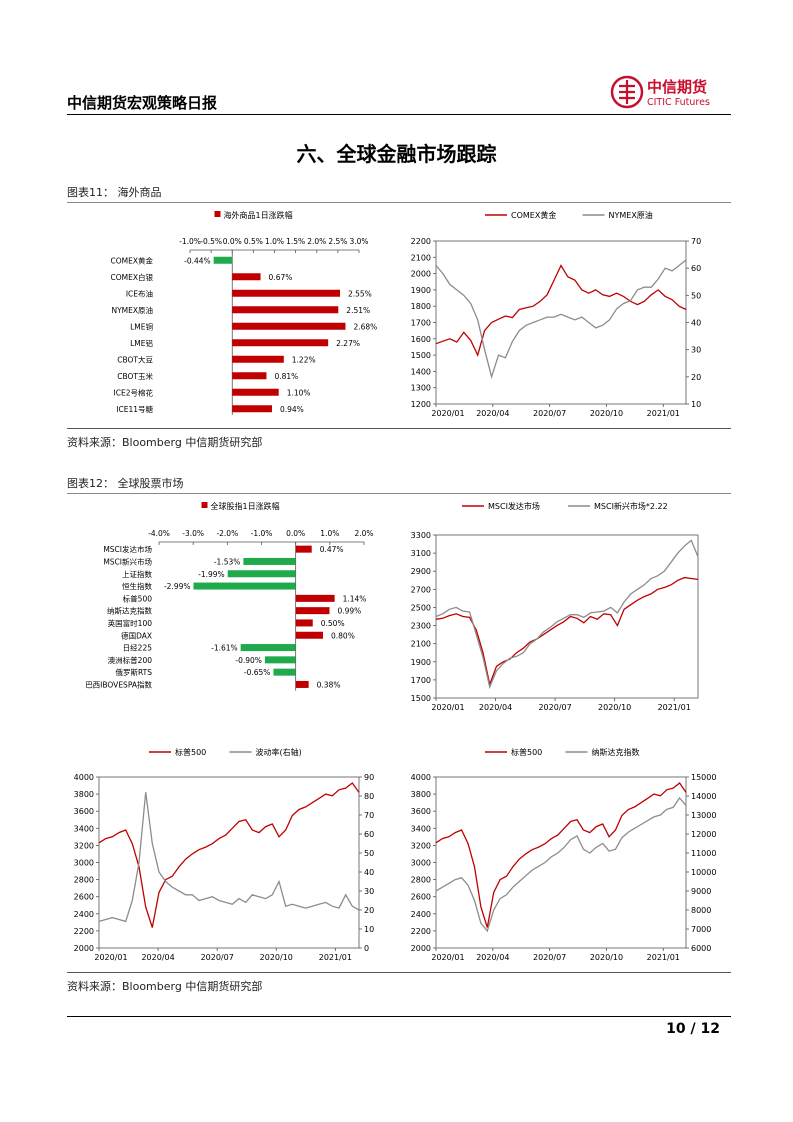  What do you see at coordinates (703, 853) in the screenshot?
I see `y-right-tick-label: 11000` at bounding box center [703, 853].